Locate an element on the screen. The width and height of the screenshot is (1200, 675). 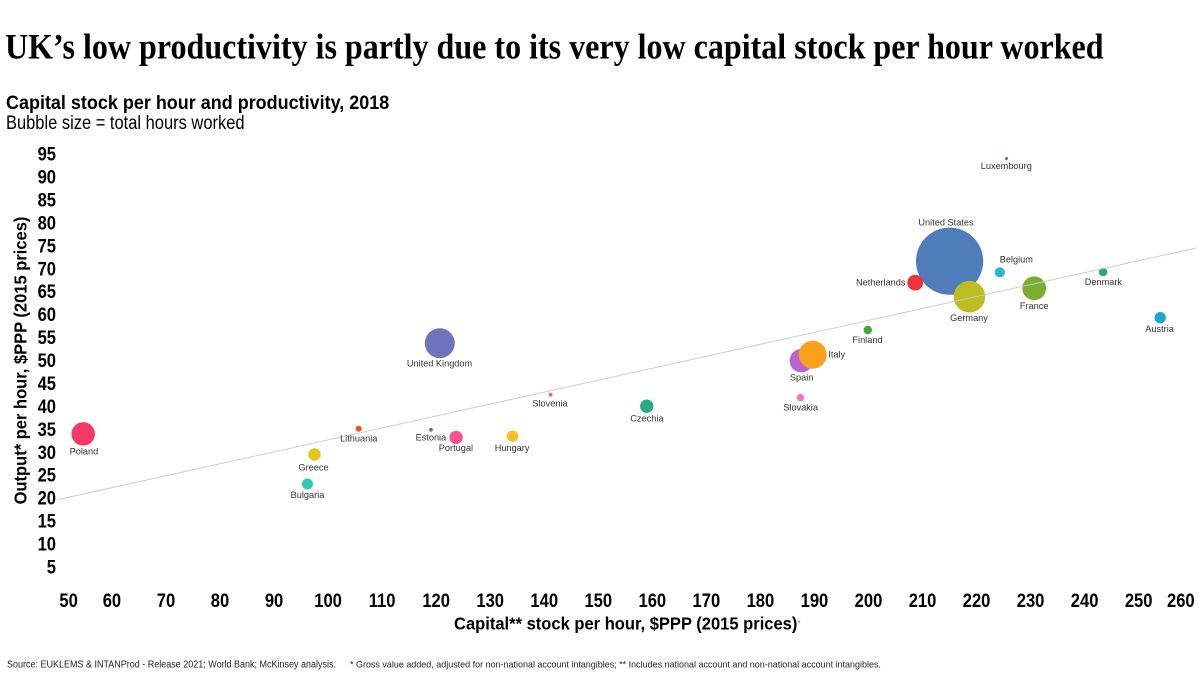
svg-text: 75 is located at coordinates (47, 246).